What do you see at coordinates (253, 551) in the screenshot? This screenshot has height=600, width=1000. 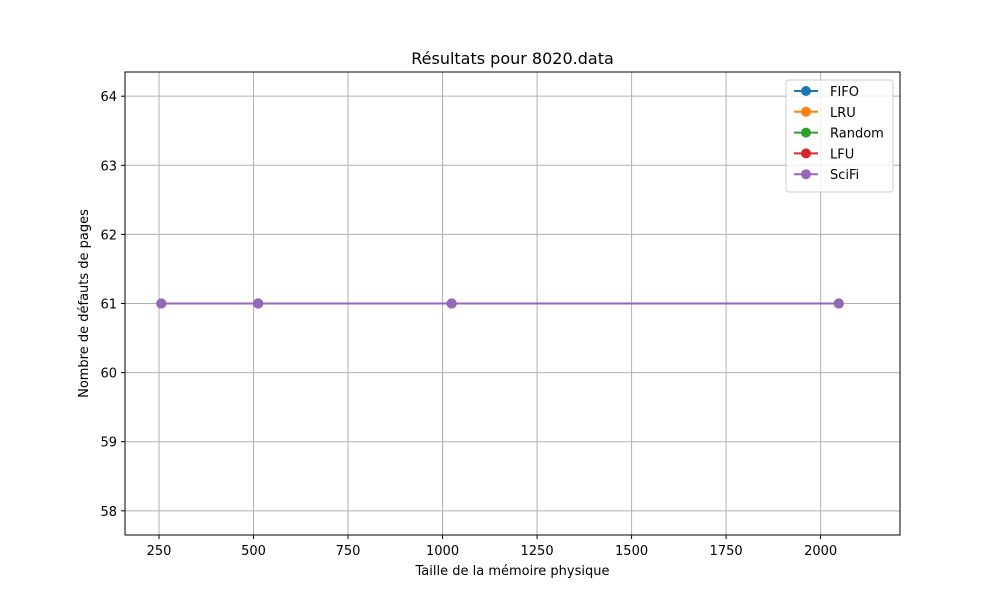 I see `x-tick-label: 500` at bounding box center [253, 551].